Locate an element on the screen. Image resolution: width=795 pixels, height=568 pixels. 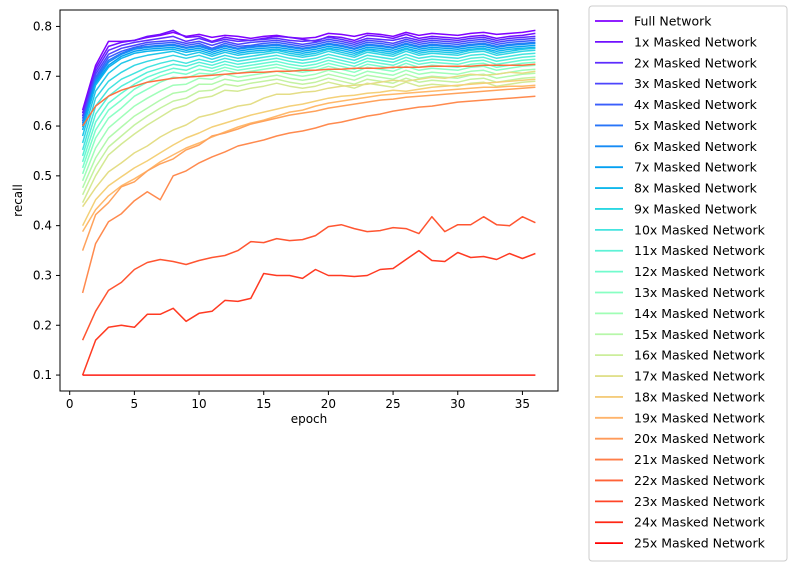
x-tick-label: 30 is located at coordinates (457, 404).